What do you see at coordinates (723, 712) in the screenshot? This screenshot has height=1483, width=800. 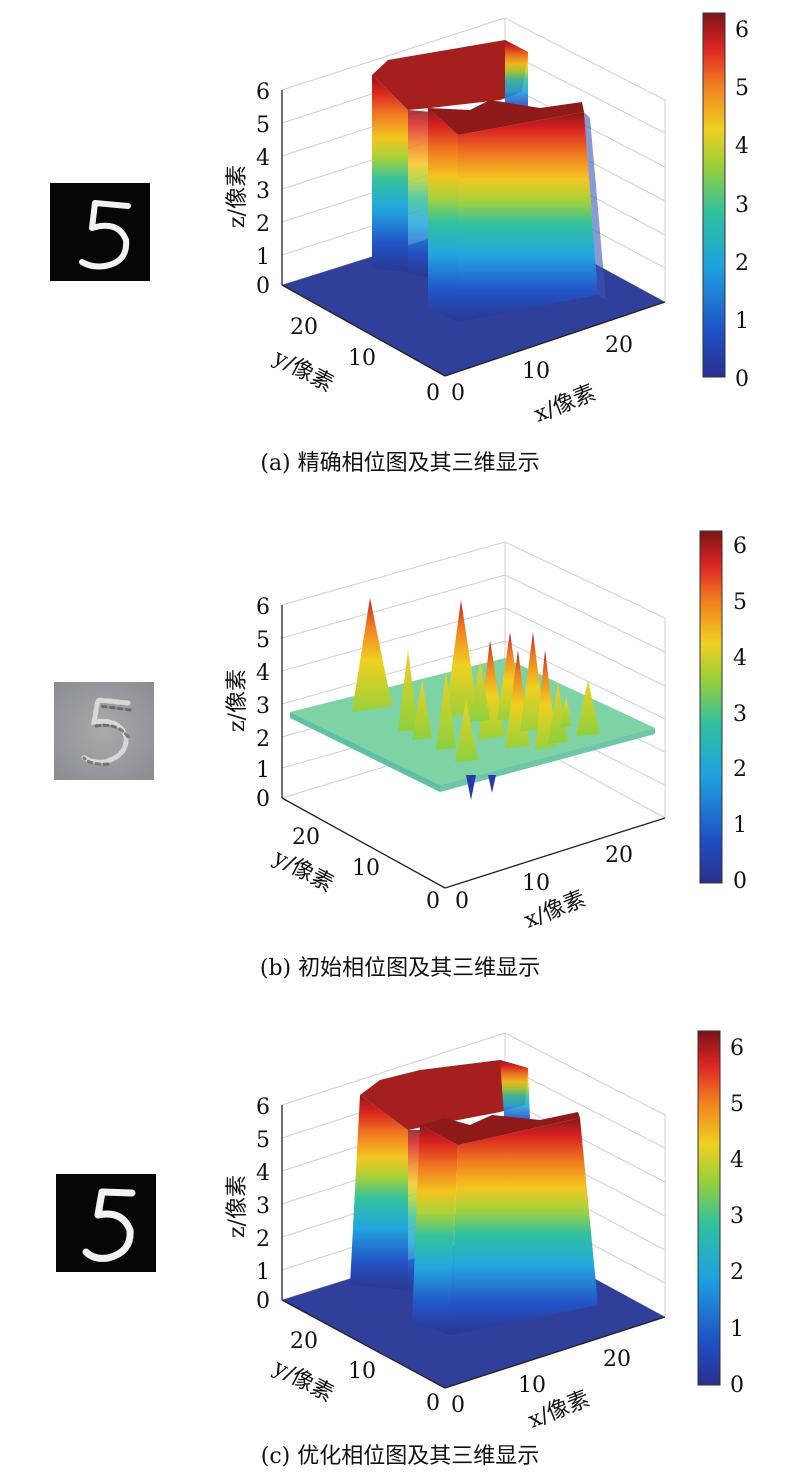 I see `colorbar-b: 0 1 2 3 4 5 6` at bounding box center [723, 712].